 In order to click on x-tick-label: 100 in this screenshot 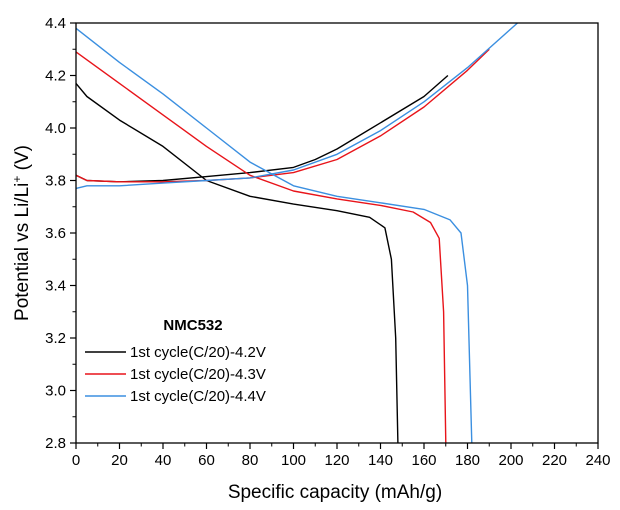, I will do `click(293, 460)`.